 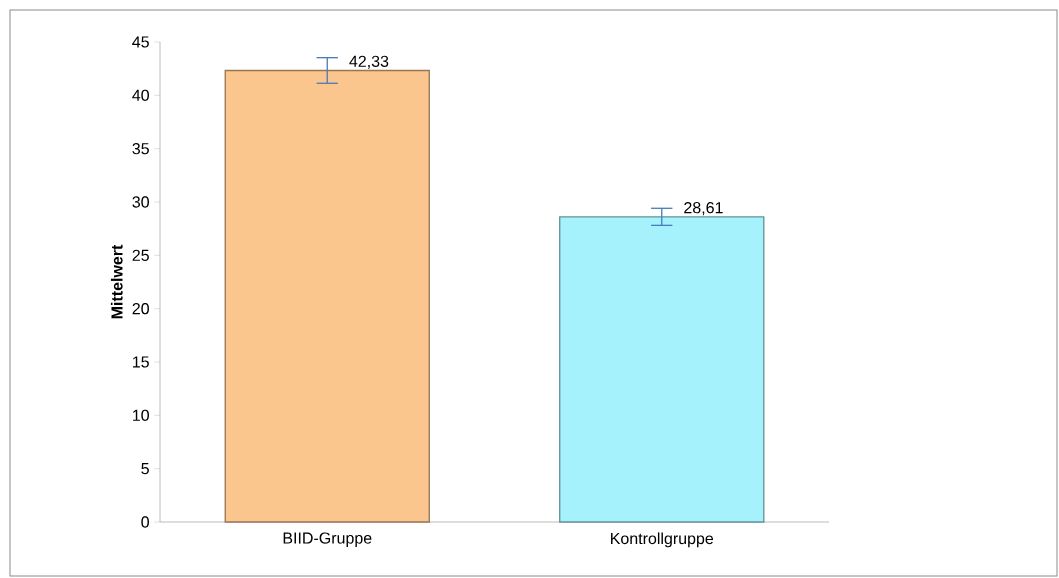 What do you see at coordinates (145, 522) in the screenshot?
I see `y-tick-label: 0` at bounding box center [145, 522].